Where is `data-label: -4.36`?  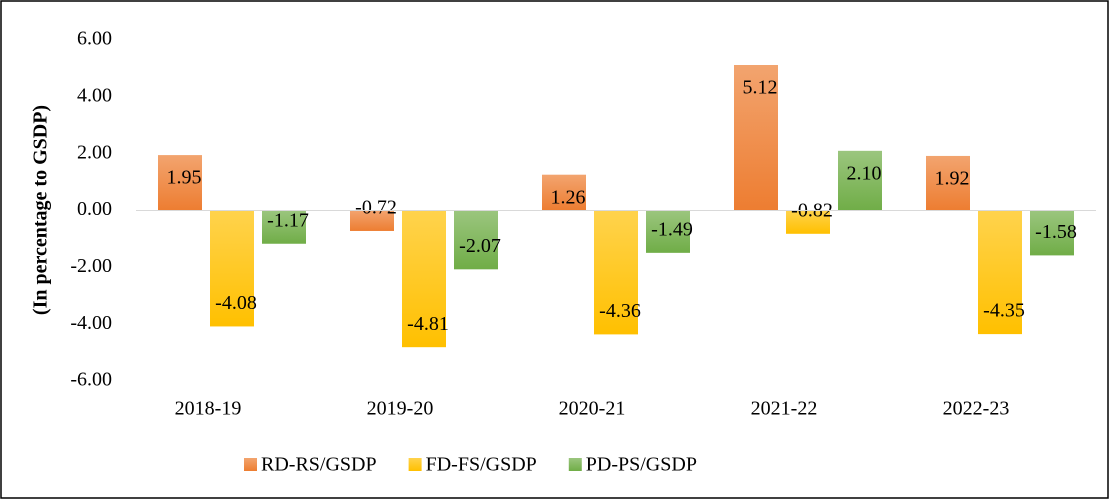 data-label: -4.36 is located at coordinates (620, 311).